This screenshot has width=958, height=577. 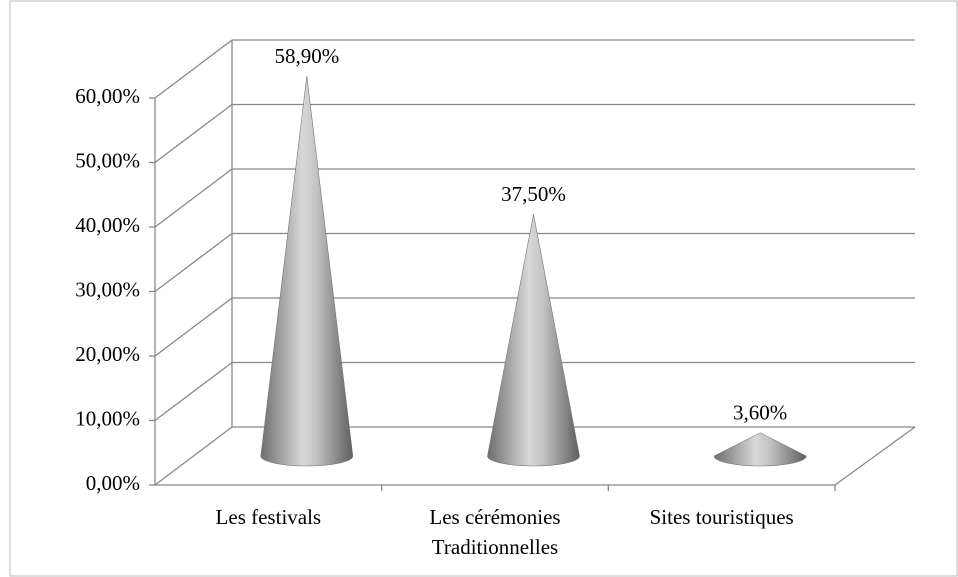 What do you see at coordinates (268, 517) in the screenshot?
I see `x-tick-label: Les festivals` at bounding box center [268, 517].